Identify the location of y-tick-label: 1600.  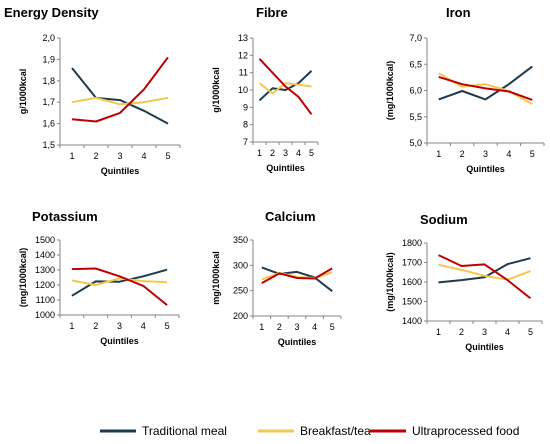
(412, 282).